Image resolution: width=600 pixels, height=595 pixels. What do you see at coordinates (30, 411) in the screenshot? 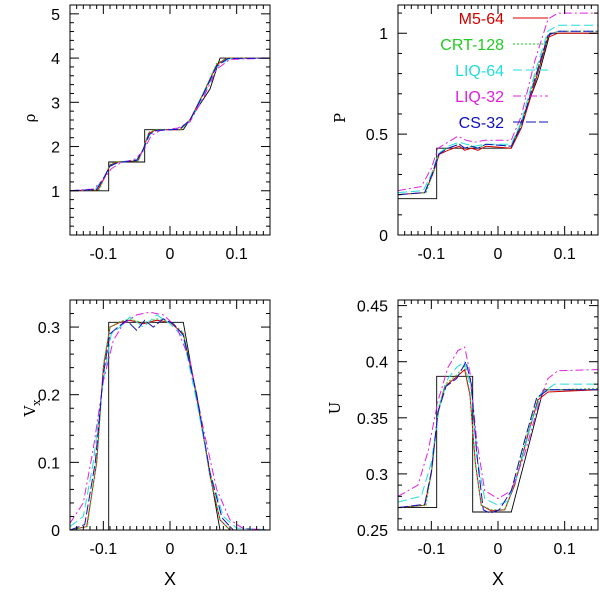
I see `y-axis-label-main: V` at bounding box center [30, 411].